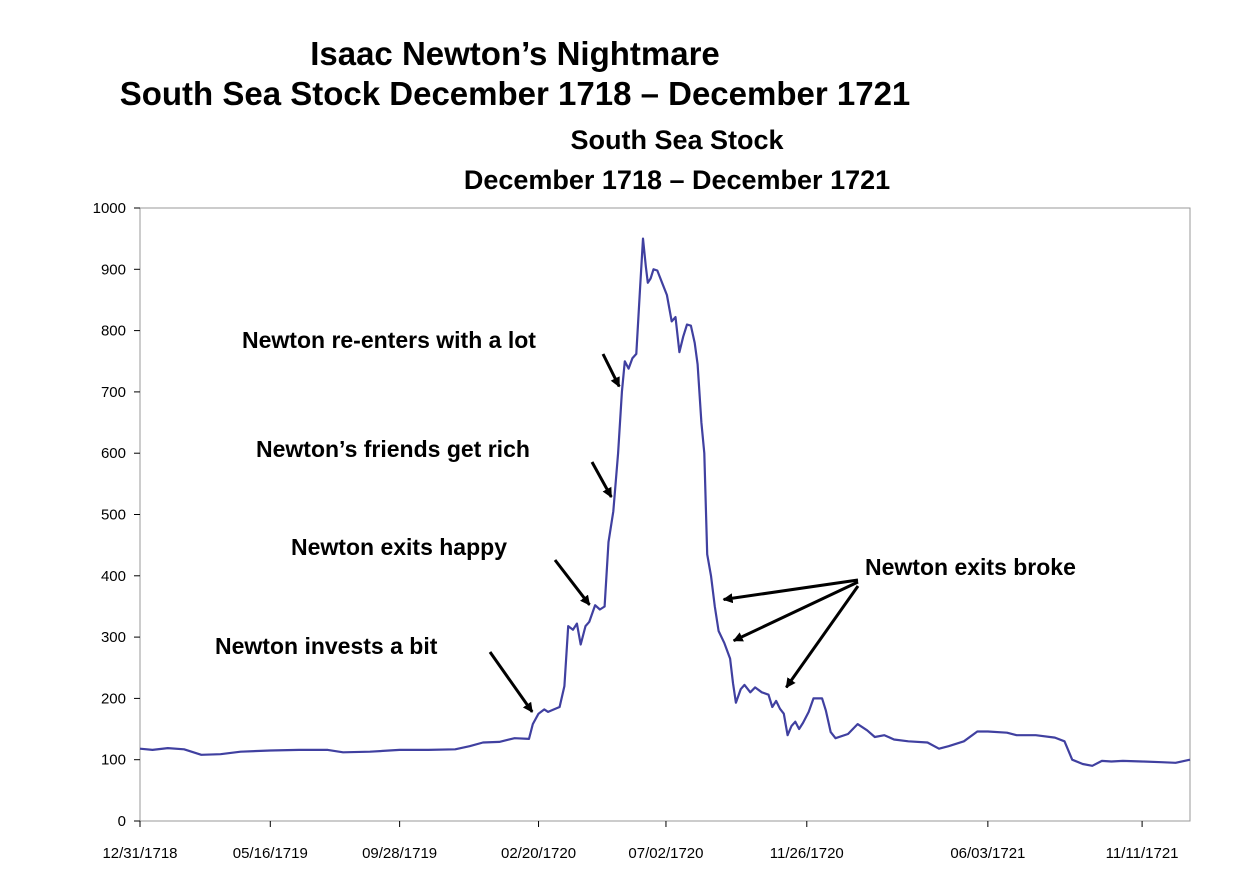 The width and height of the screenshot is (1256, 890). Describe the element at coordinates (113, 760) in the screenshot. I see `y-tick-label: 100` at that location.